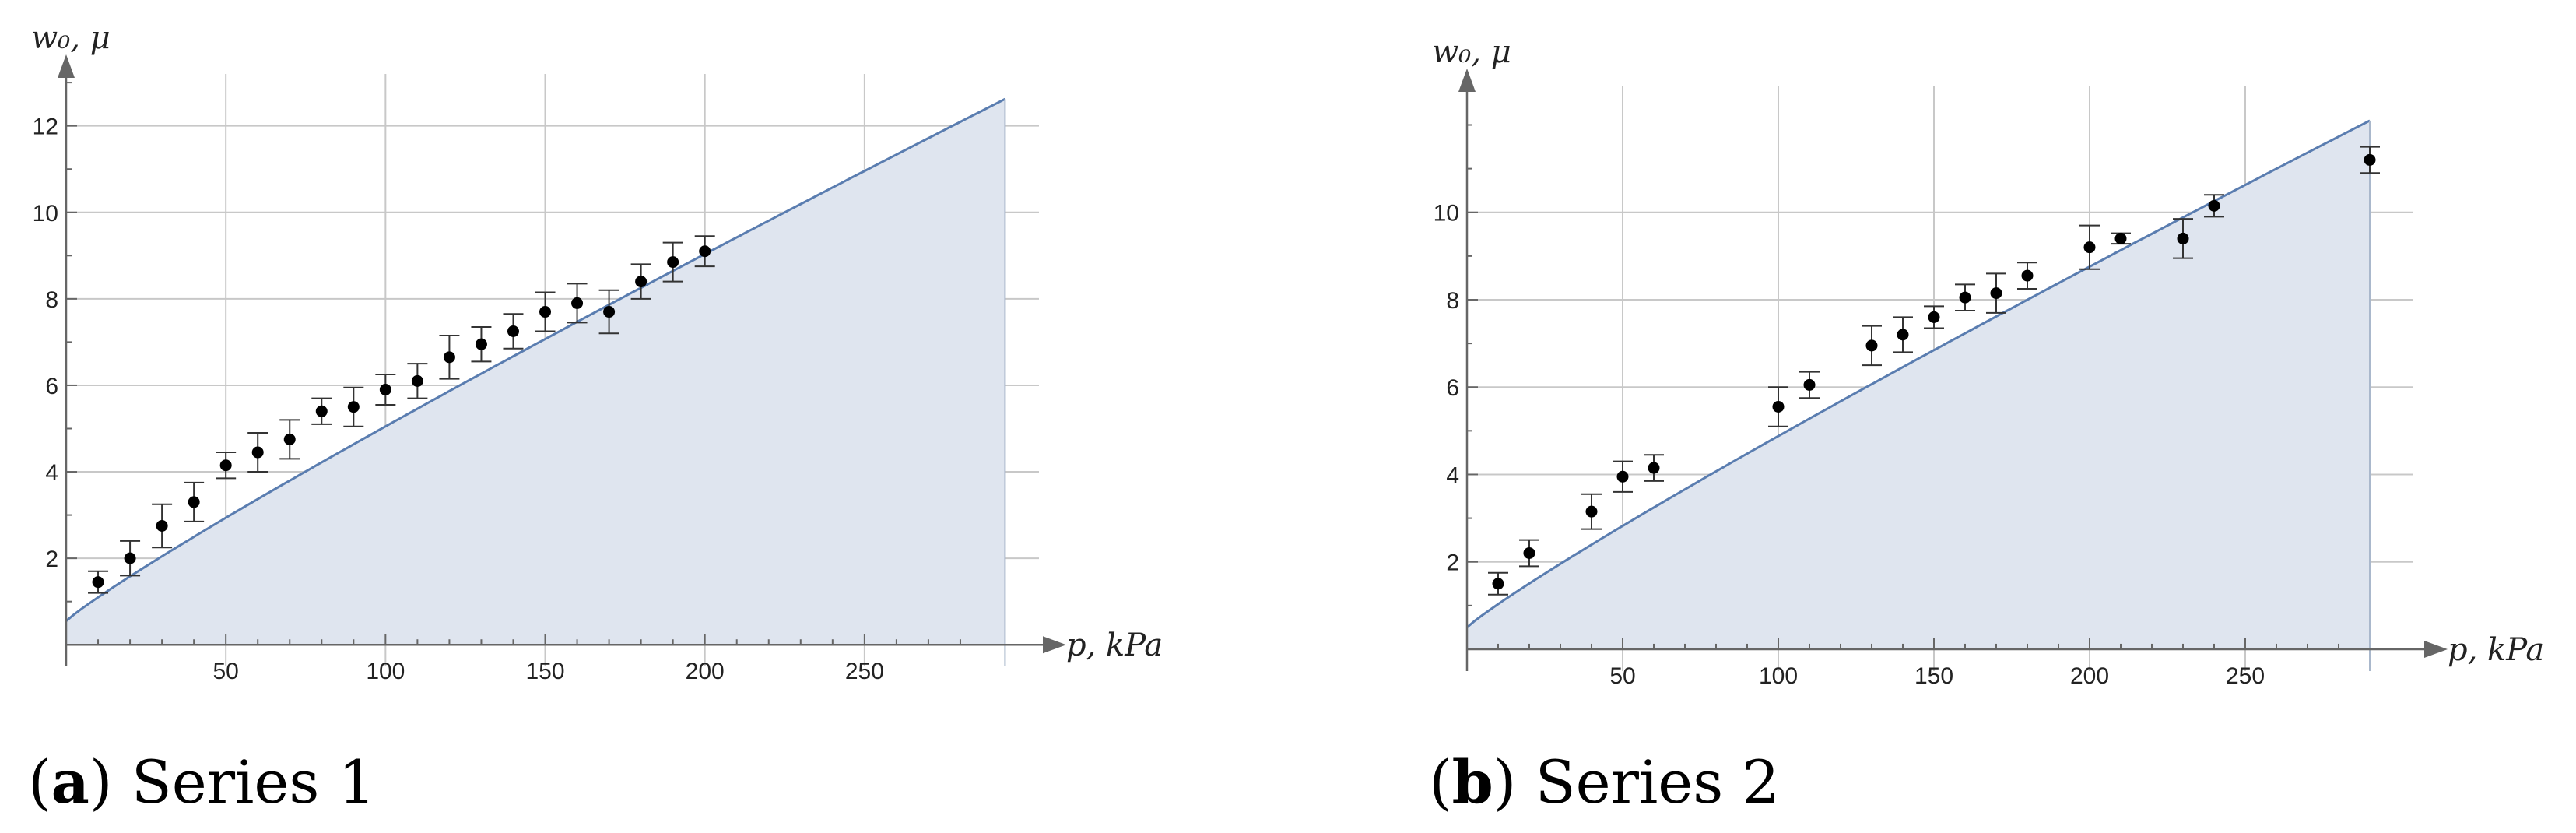 The height and width of the screenshot is (833, 2576). Describe the element at coordinates (225, 672) in the screenshot. I see `c0-x-tick-label-0: 50` at that location.